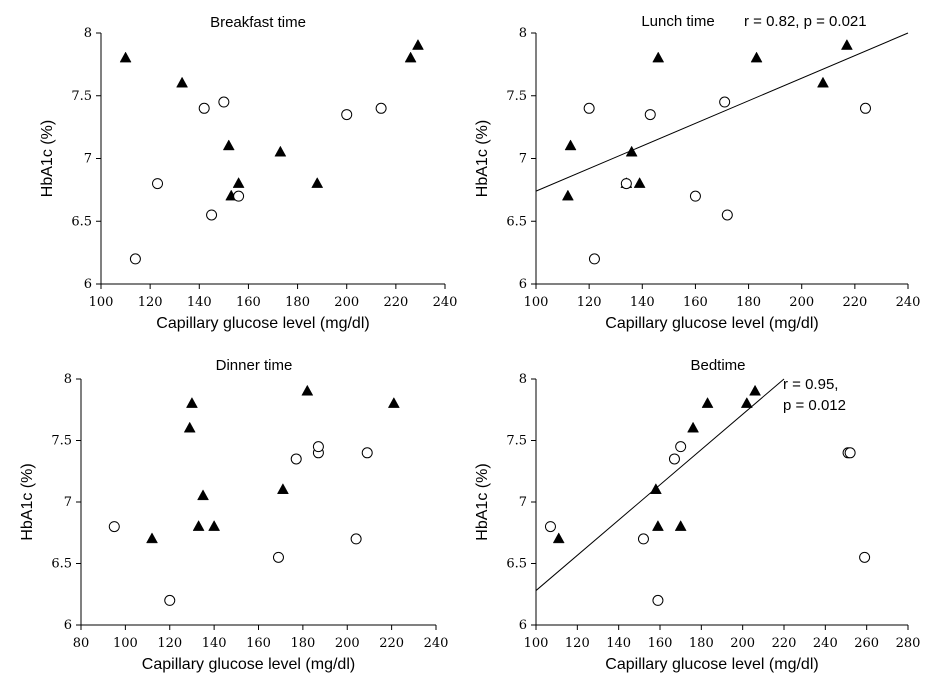 The height and width of the screenshot is (682, 943). Describe the element at coordinates (866, 643) in the screenshot. I see `x-tick-label: 260` at that location.